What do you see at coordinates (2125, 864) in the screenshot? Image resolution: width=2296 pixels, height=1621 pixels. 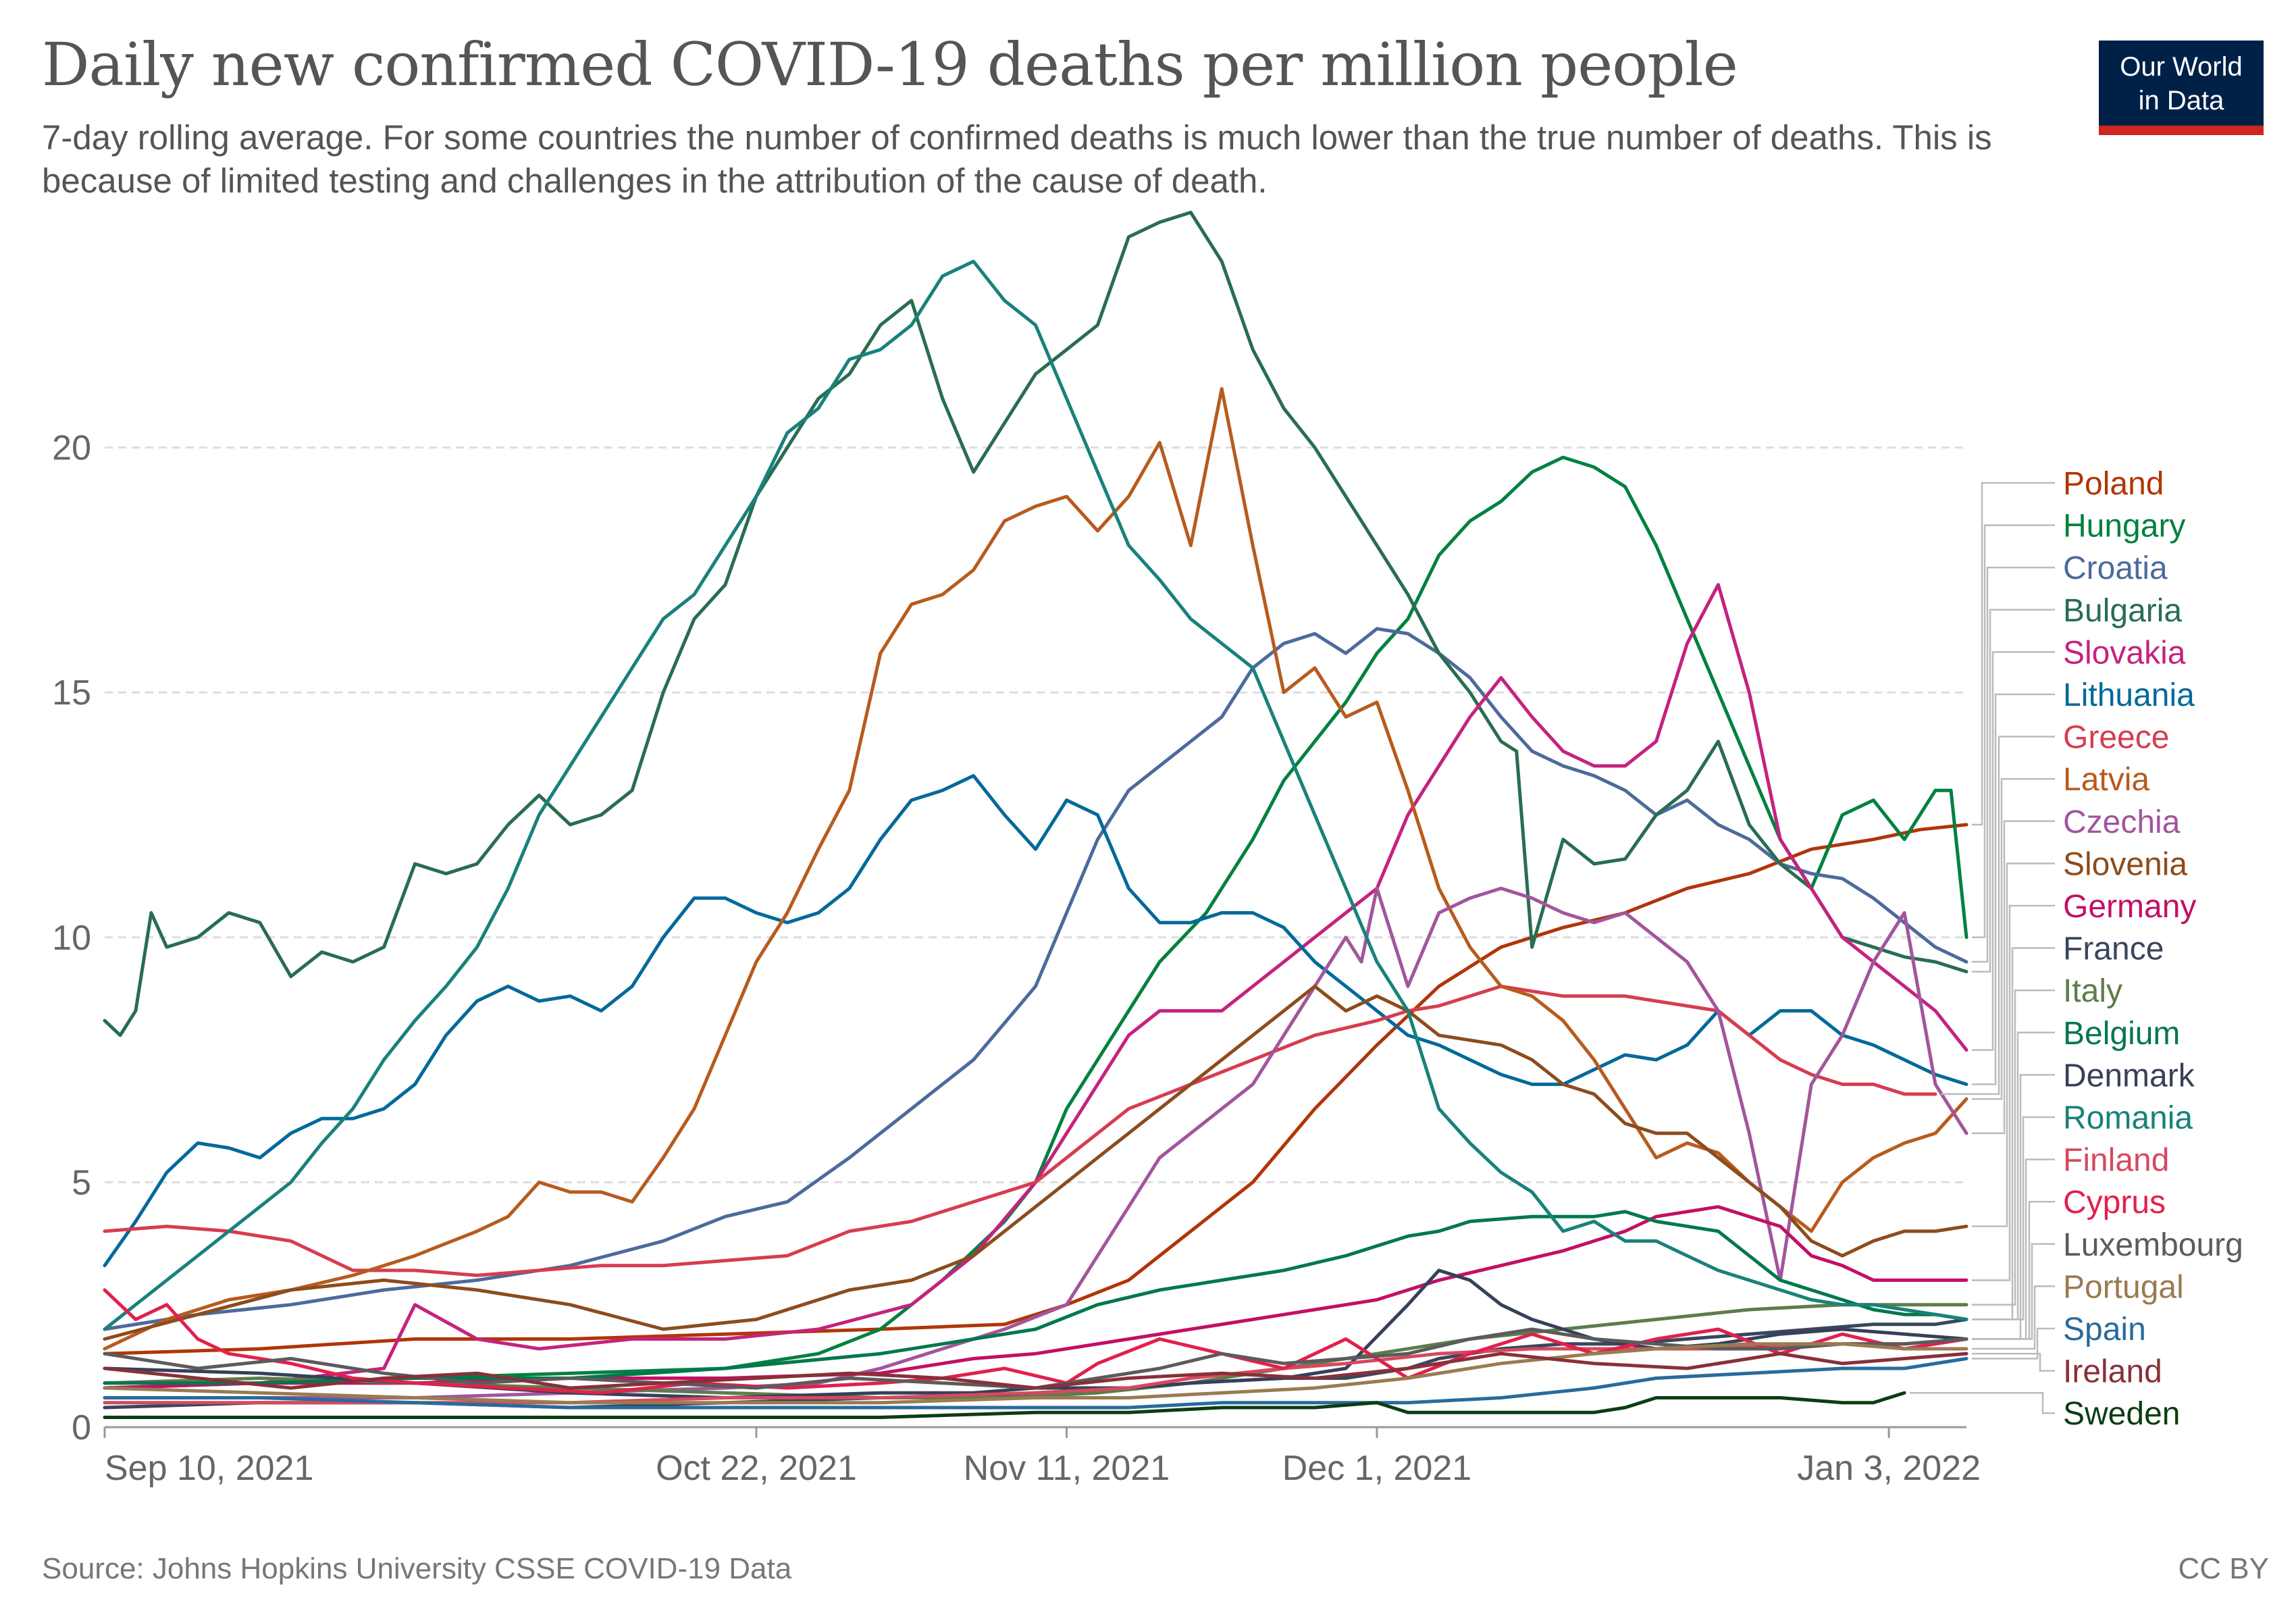 I see `legend-label-slovenia: Slovenia` at bounding box center [2125, 864].